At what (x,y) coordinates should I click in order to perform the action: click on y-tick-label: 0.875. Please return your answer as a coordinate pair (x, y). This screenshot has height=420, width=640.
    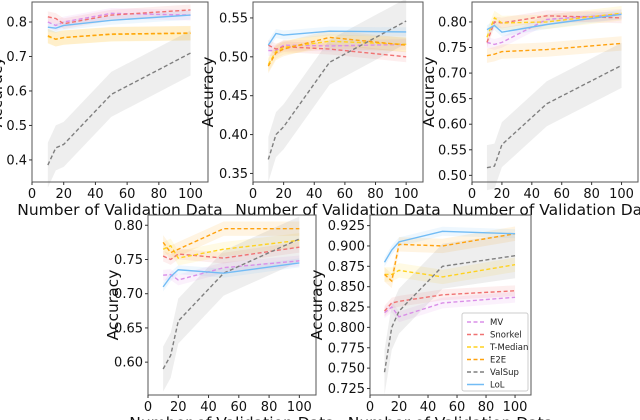
    Looking at the image, I should click on (346, 267).